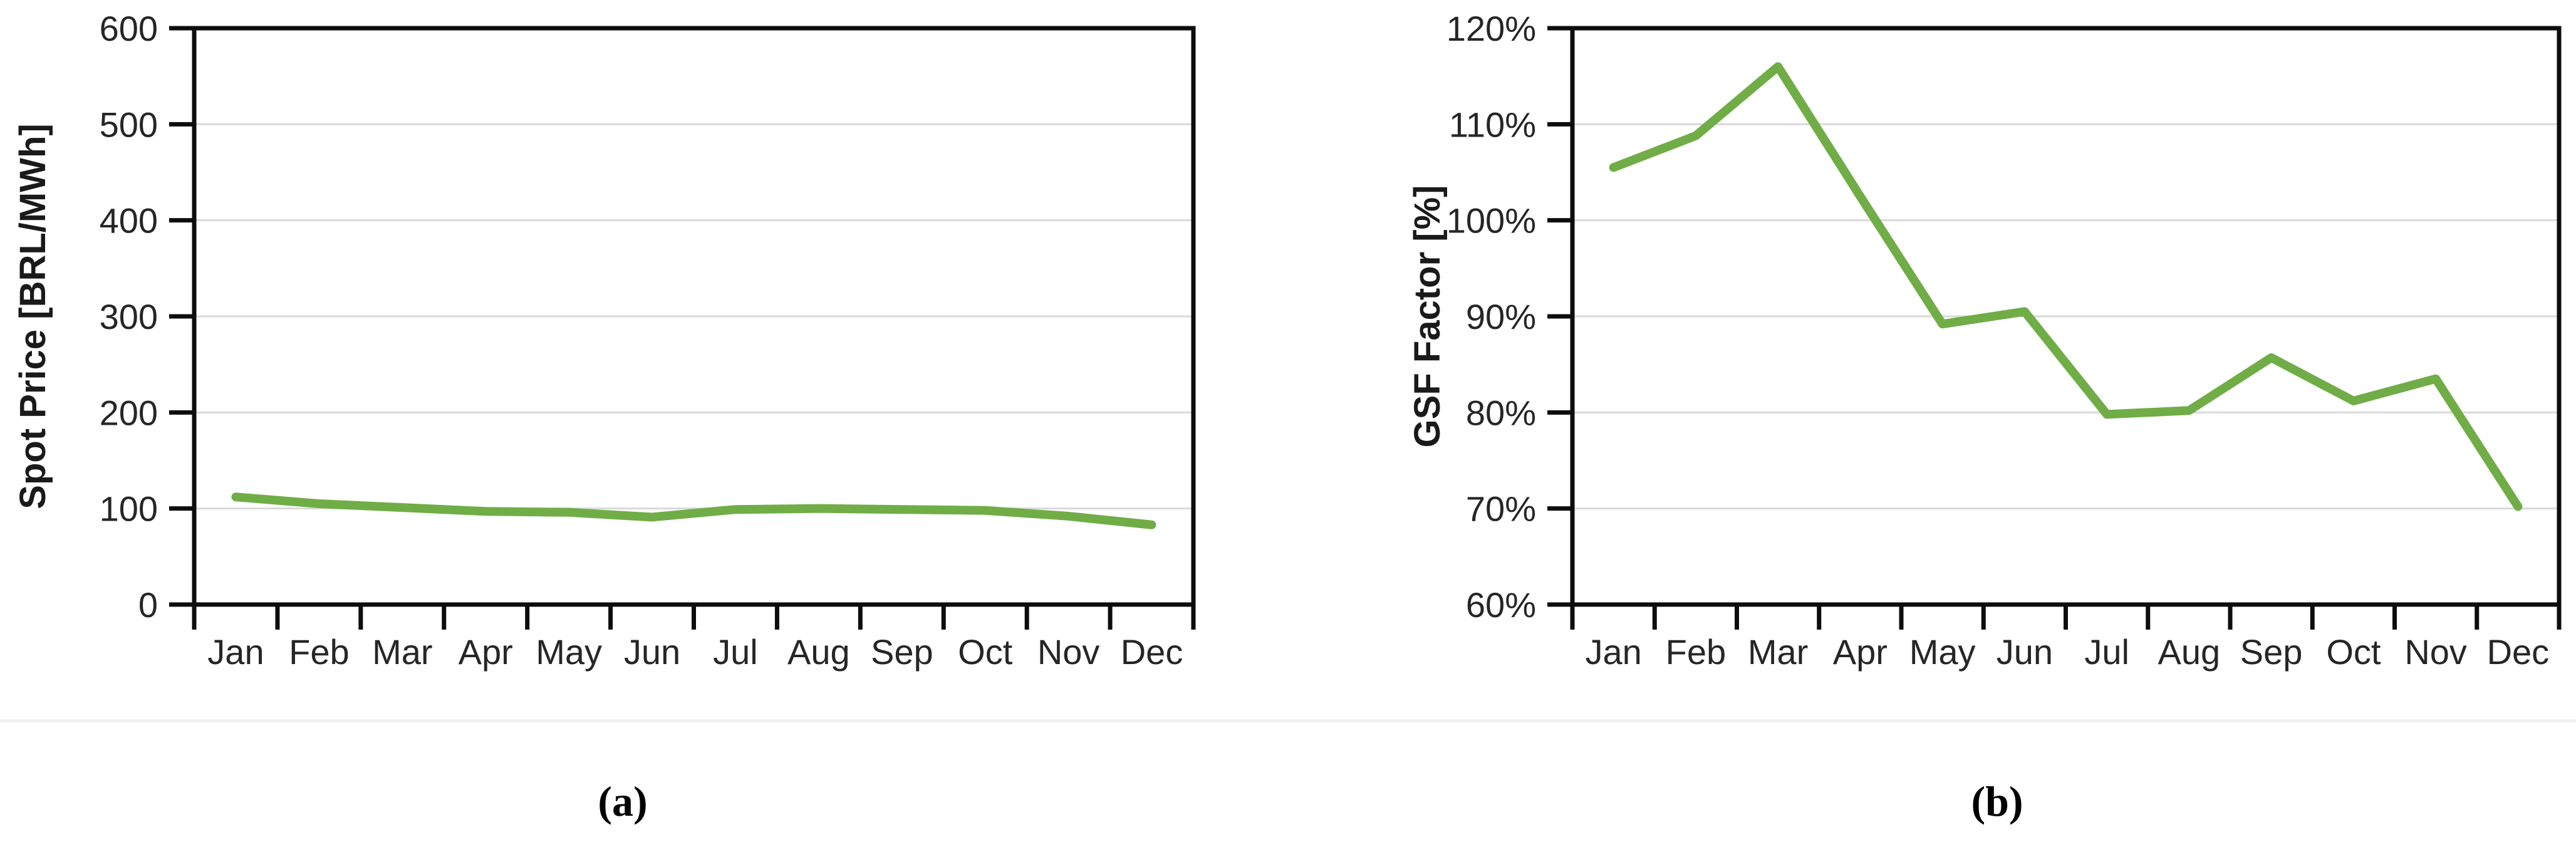 The height and width of the screenshot is (842, 2576). I want to click on y-tick-label: 120%, so click(1491, 28).